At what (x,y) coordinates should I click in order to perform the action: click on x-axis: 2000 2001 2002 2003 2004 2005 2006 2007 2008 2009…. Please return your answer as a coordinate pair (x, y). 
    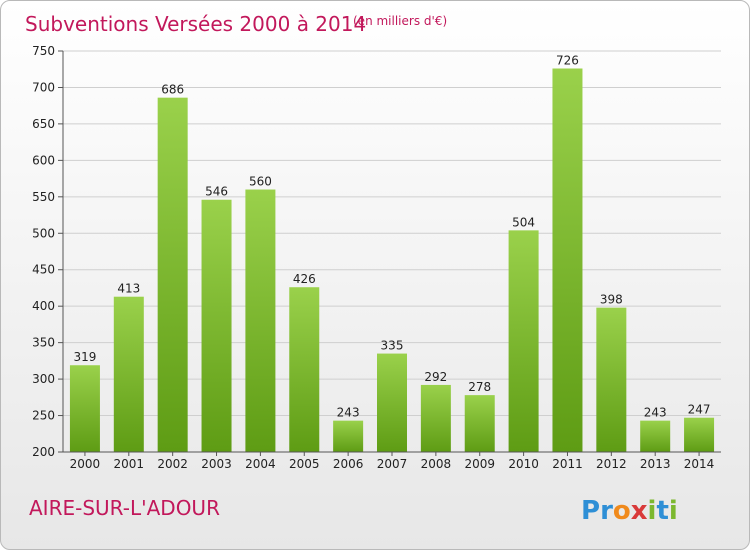
    Looking at the image, I should click on (392, 461).